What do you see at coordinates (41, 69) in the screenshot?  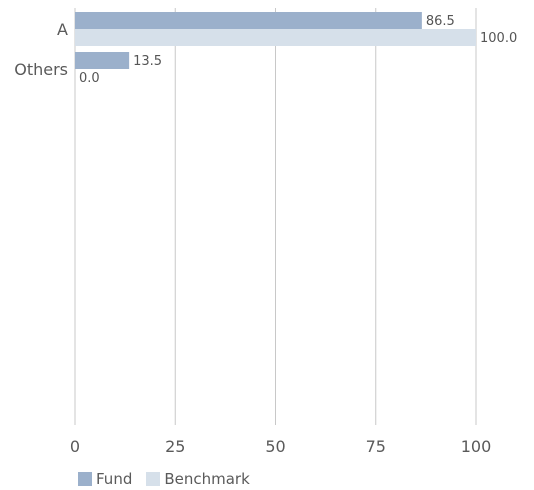 I see `category-label-1: Others` at bounding box center [41, 69].